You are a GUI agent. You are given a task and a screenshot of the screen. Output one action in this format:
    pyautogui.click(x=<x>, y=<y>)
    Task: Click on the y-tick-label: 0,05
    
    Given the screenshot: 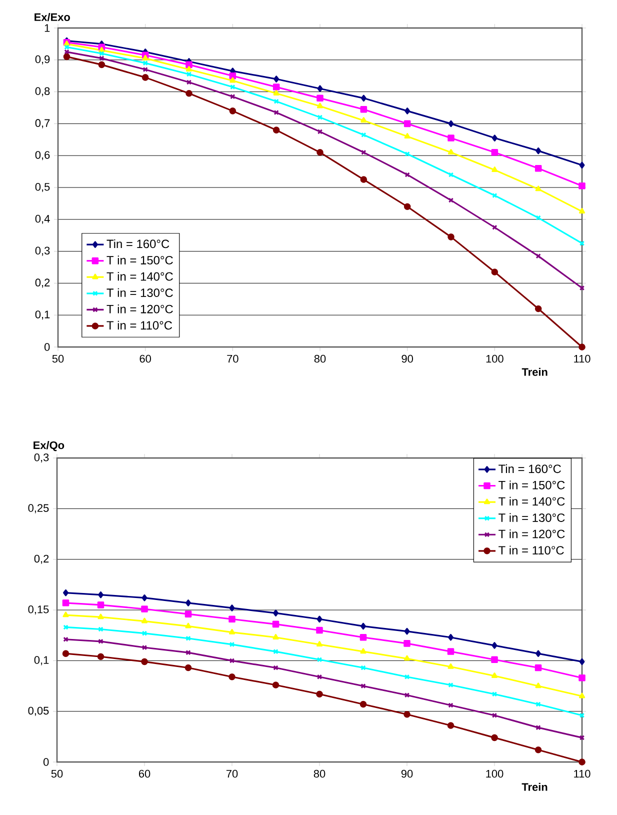 What is the action you would take?
    pyautogui.click(x=38, y=711)
    